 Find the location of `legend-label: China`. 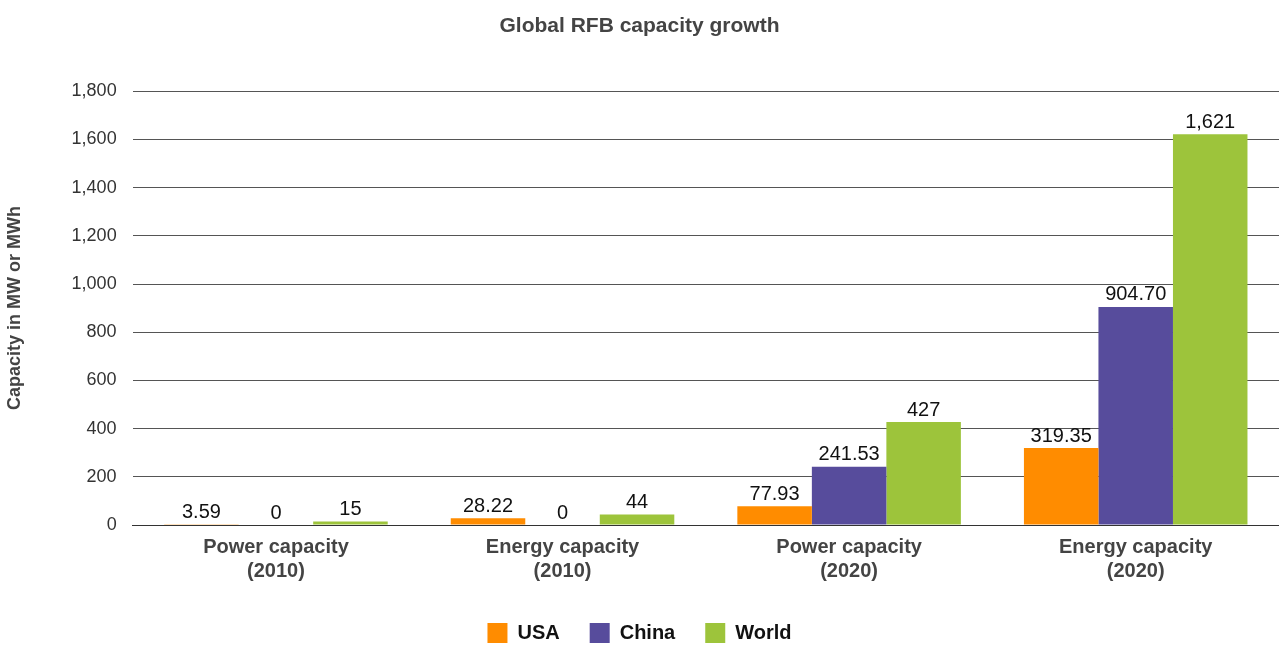

legend-label: China is located at coordinates (648, 631).